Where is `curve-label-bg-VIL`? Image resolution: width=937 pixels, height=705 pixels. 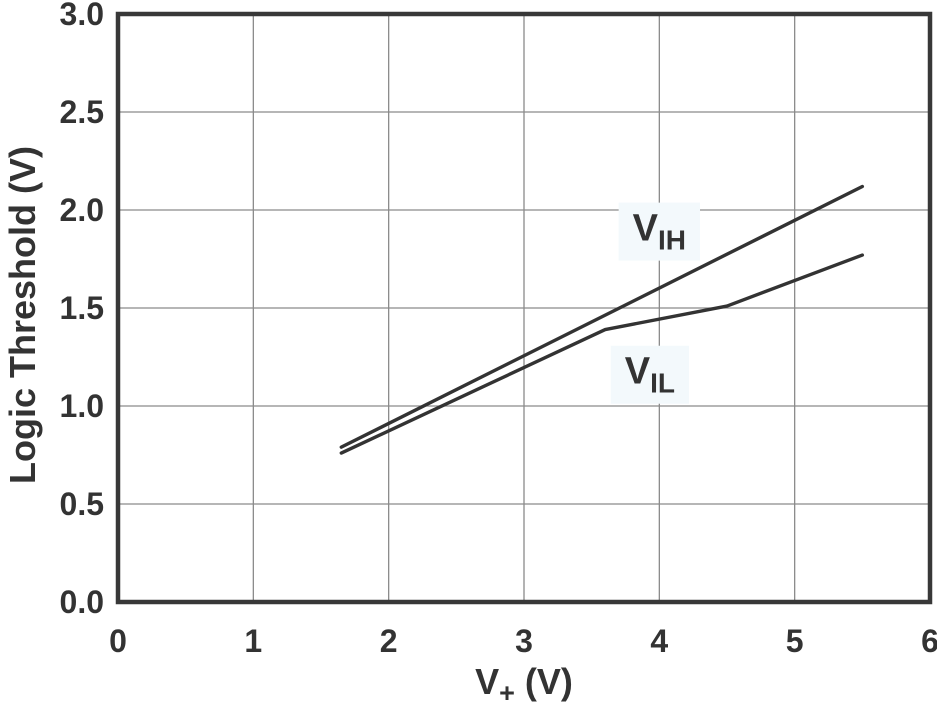
curve-label-bg-VIL is located at coordinates (649, 374).